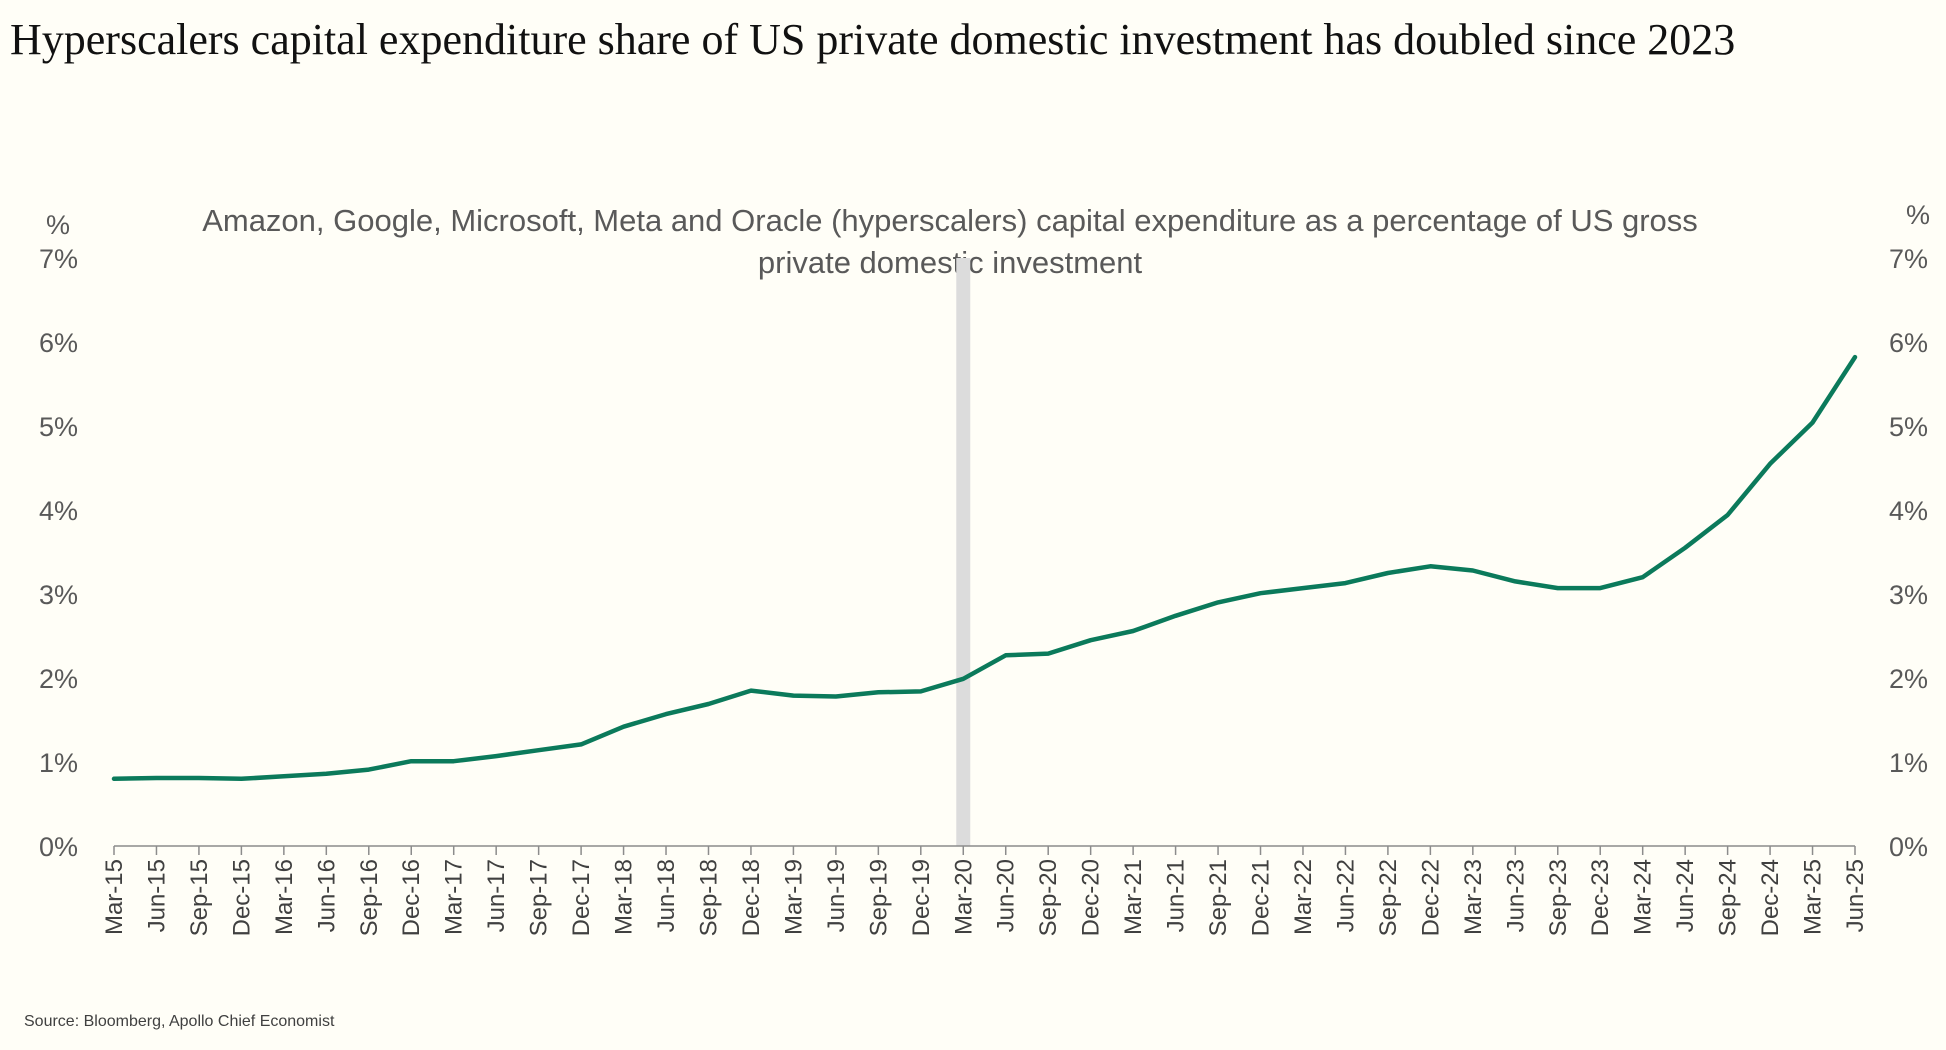  I want to click on x-tick-label: Mar-23, so click(1473, 897).